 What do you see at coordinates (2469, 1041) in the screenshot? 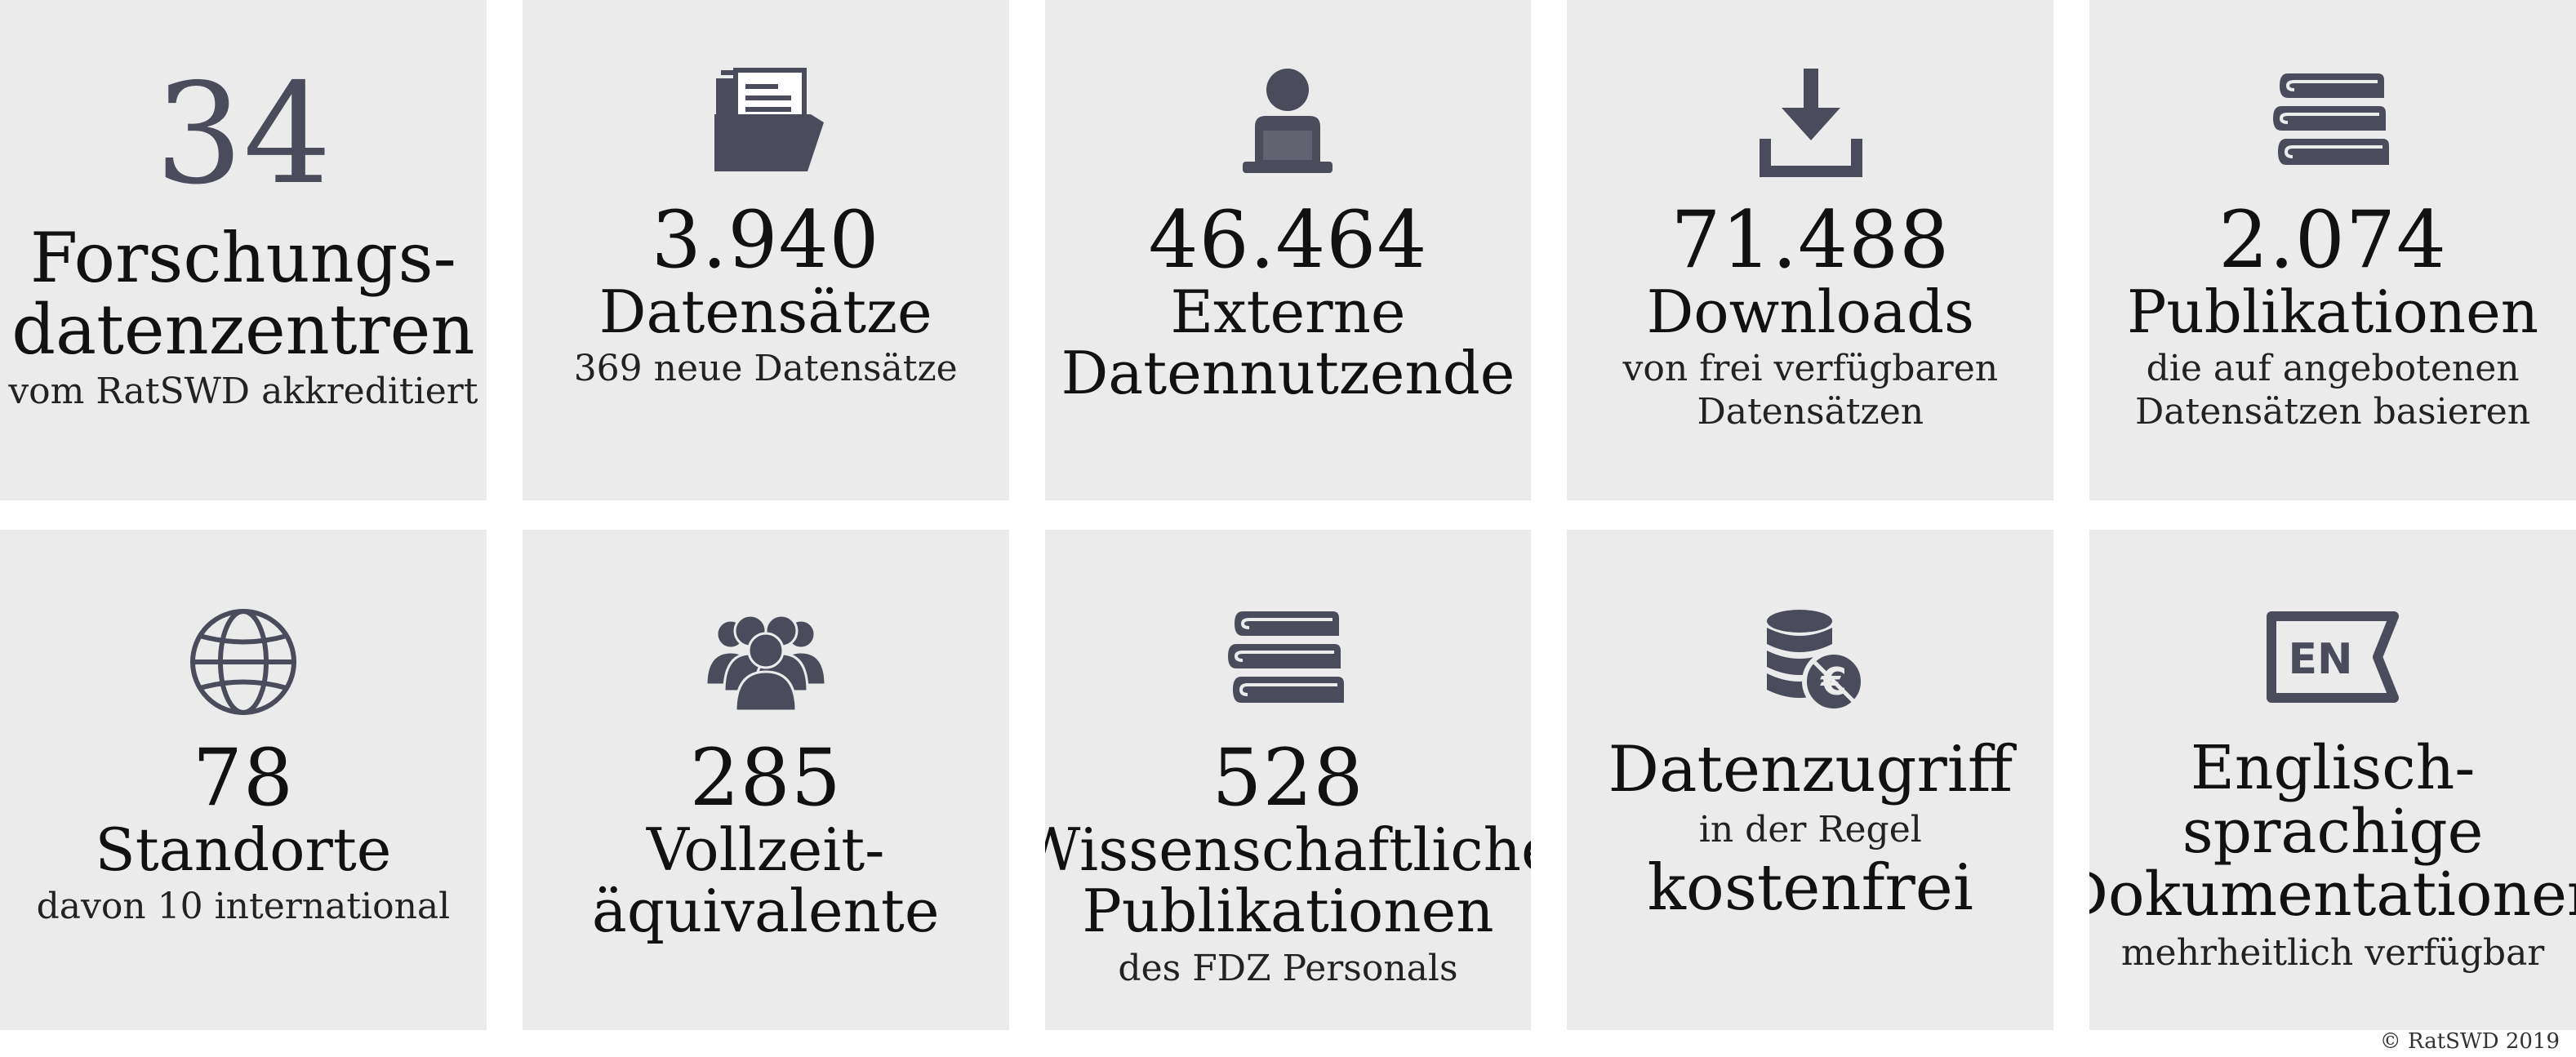
I see `copyright: © RatSWD 2019` at bounding box center [2469, 1041].